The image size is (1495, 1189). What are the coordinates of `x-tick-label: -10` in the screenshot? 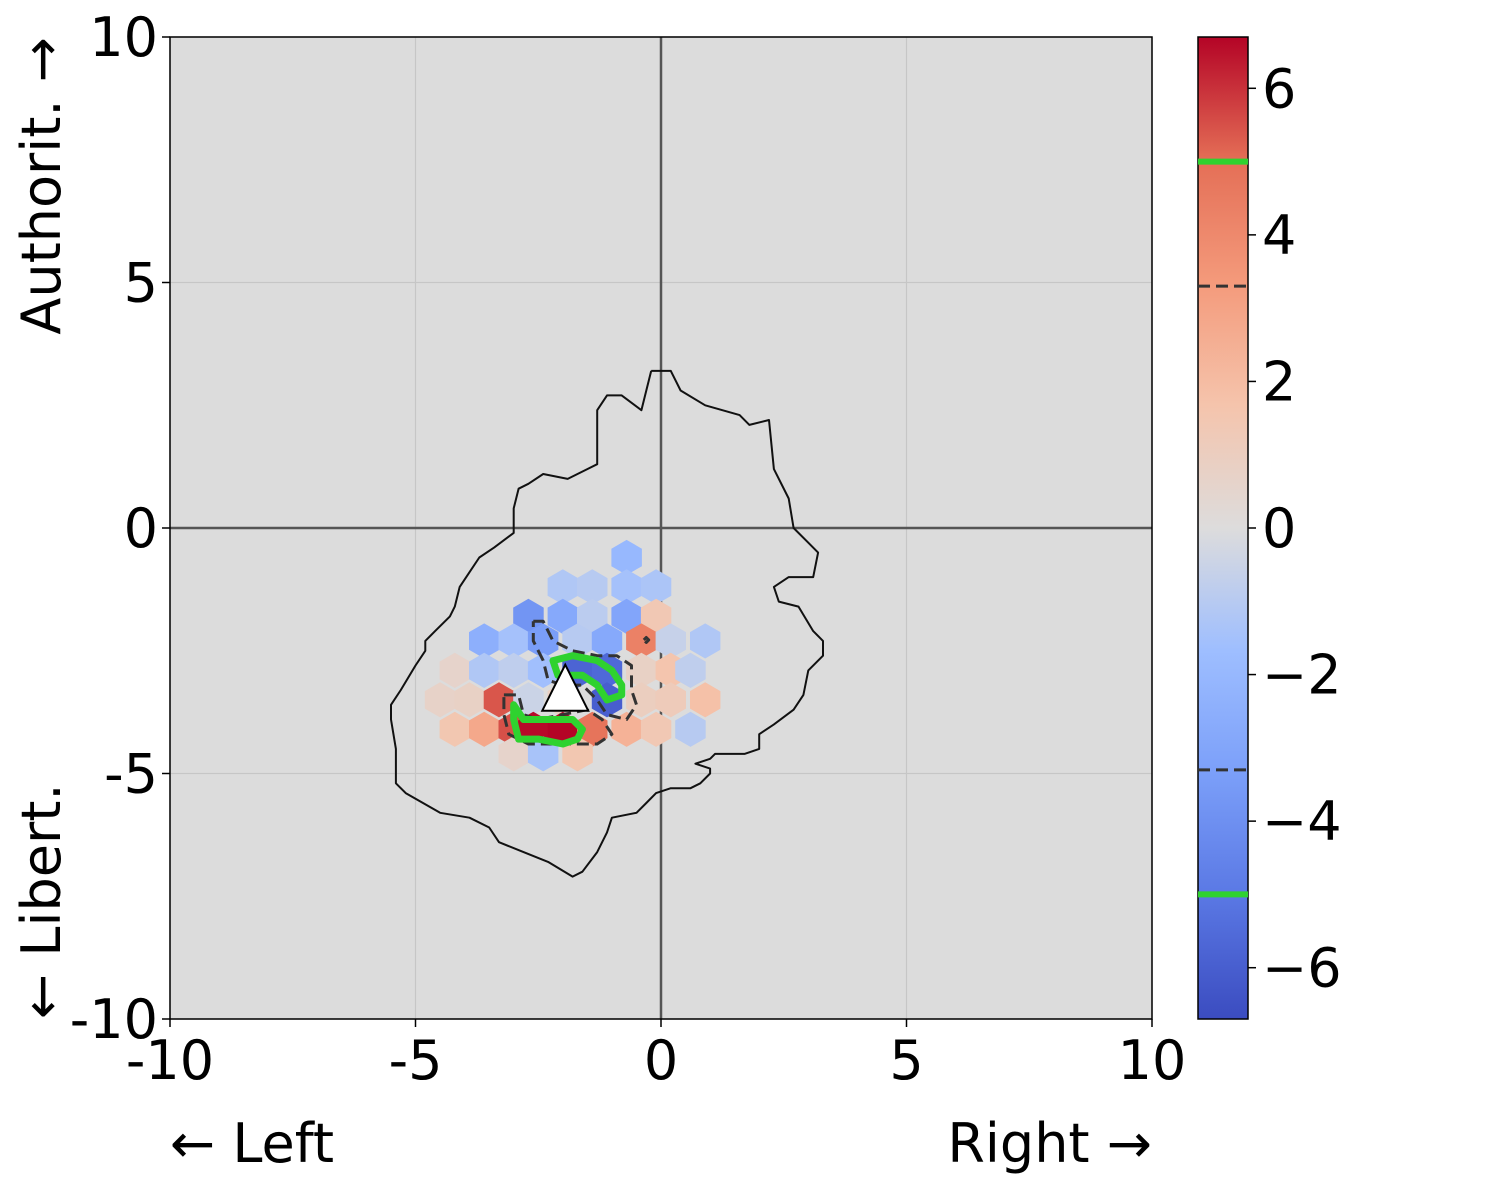 It's located at (170, 1060).